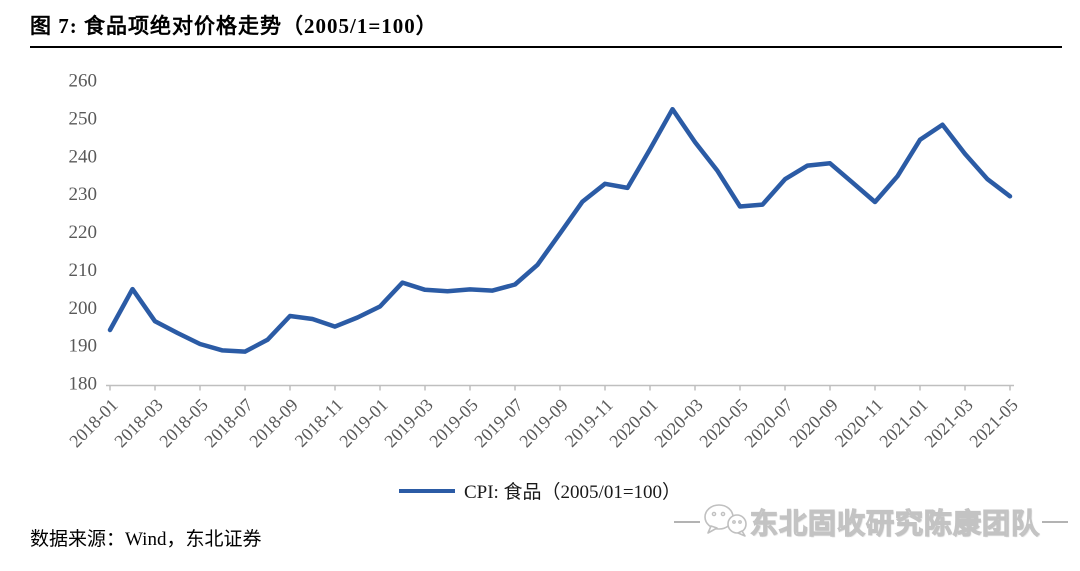 The height and width of the screenshot is (571, 1080). What do you see at coordinates (723, 423) in the screenshot?
I see `svg-text: 2020-05` at bounding box center [723, 423].